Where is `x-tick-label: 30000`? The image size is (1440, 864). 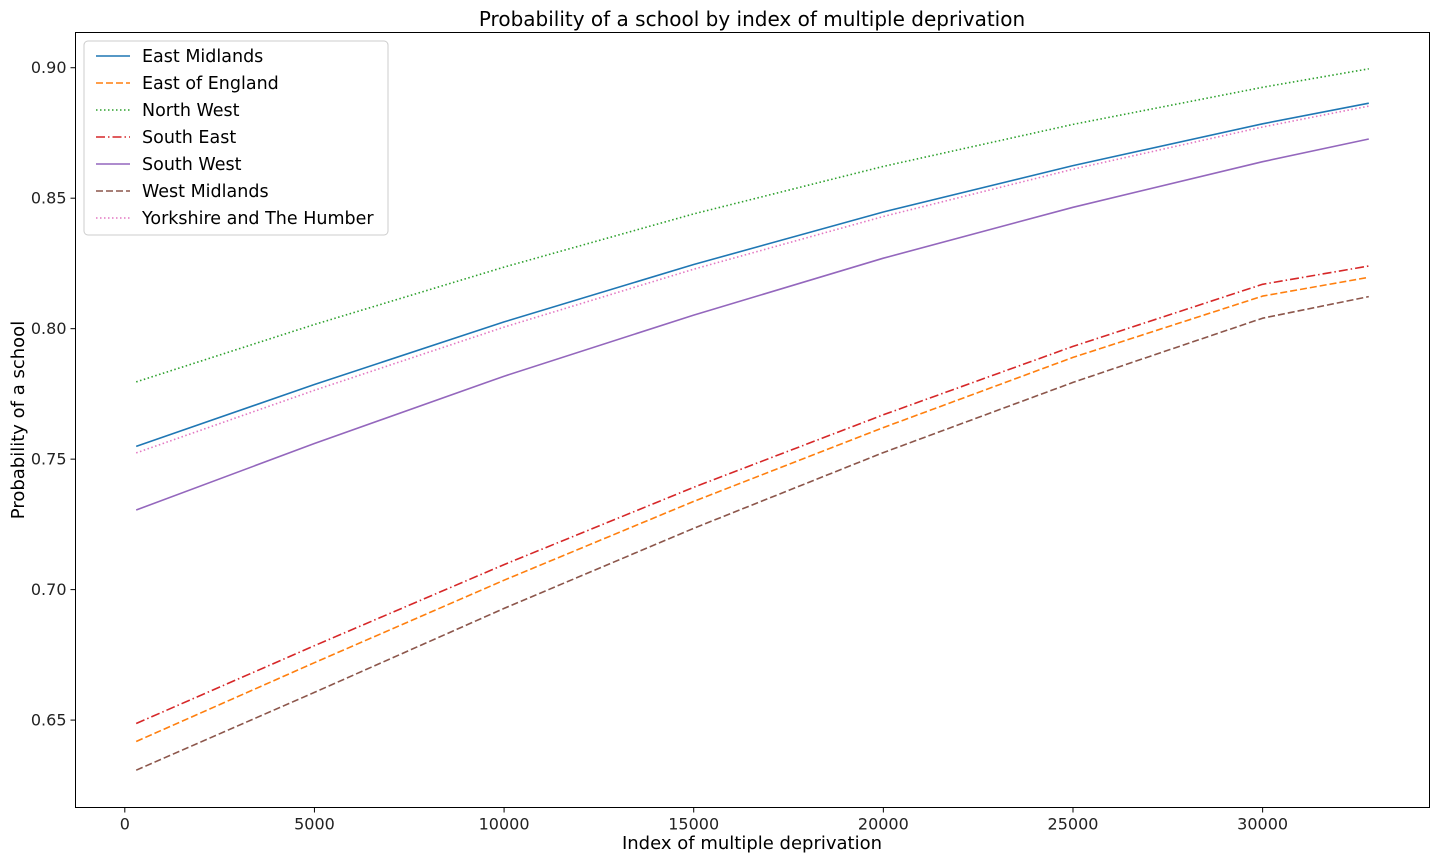 x-tick-label: 30000 is located at coordinates (1262, 824).